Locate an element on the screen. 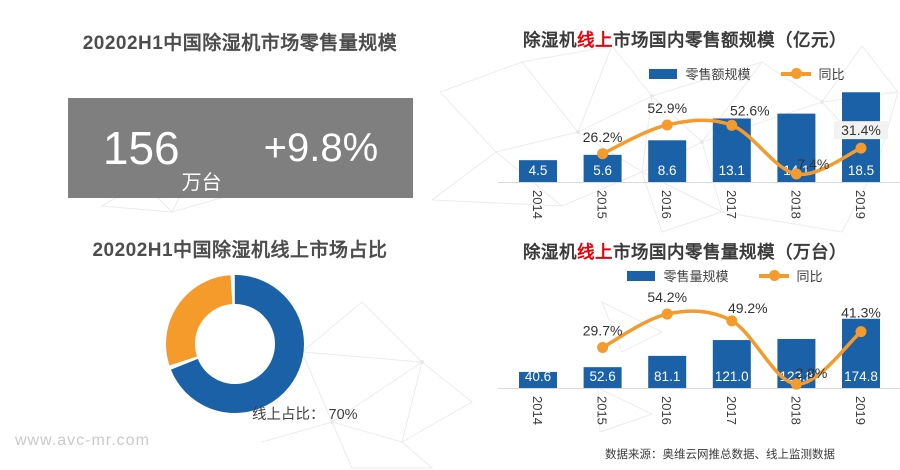 The width and height of the screenshot is (900, 470). bar-value-label: 8.6 is located at coordinates (667, 170).